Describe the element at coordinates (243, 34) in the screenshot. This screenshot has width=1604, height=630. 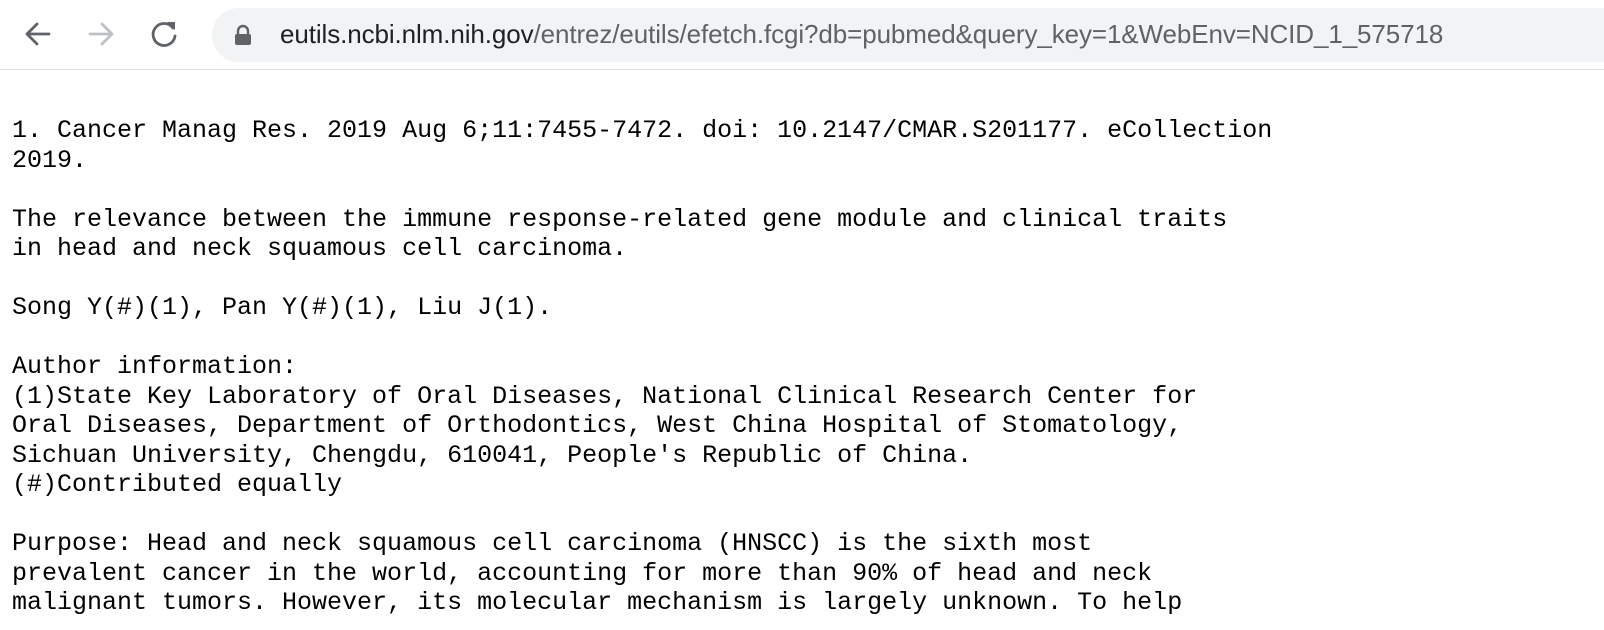
I see `lock-icon` at that location.